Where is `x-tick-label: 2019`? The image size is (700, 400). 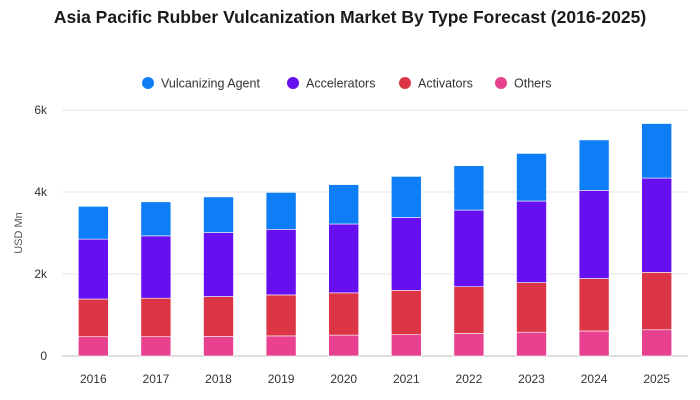 x-tick-label: 2019 is located at coordinates (281, 379).